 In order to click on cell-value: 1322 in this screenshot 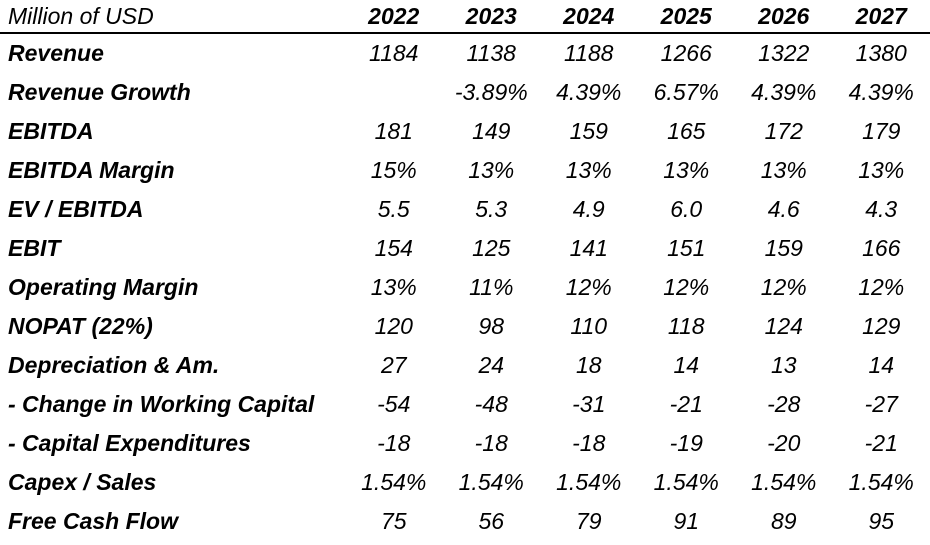, I will do `click(784, 53)`.